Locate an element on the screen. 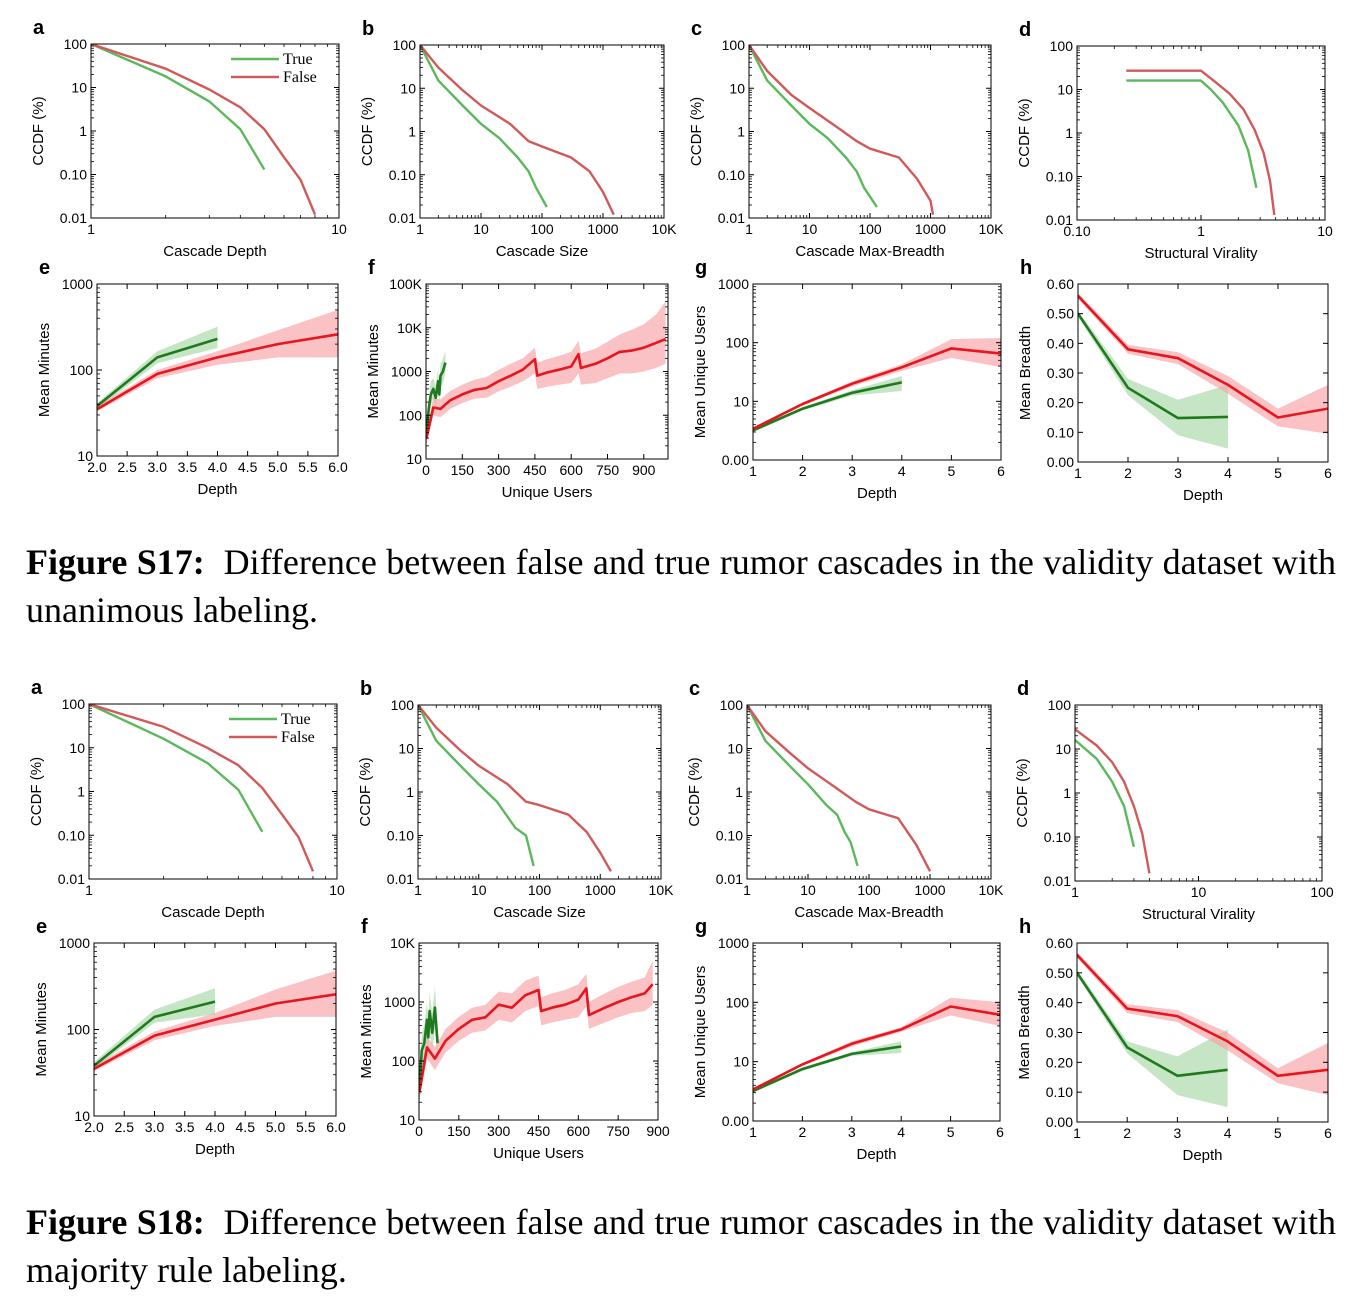 The image size is (1370, 1300). x-tick-label: 6.0 is located at coordinates (336, 1127).